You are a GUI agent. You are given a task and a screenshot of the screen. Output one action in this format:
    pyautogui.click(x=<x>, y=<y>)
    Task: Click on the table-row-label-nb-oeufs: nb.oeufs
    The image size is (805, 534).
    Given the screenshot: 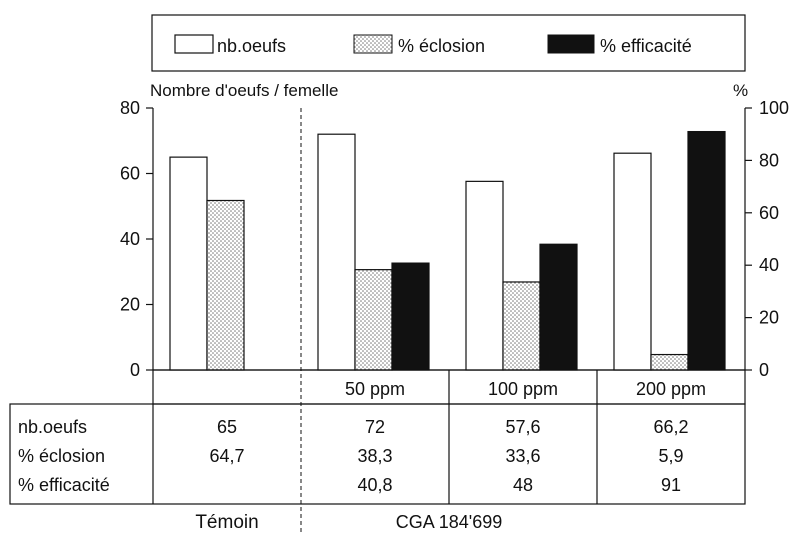 What is the action you would take?
    pyautogui.click(x=52, y=427)
    